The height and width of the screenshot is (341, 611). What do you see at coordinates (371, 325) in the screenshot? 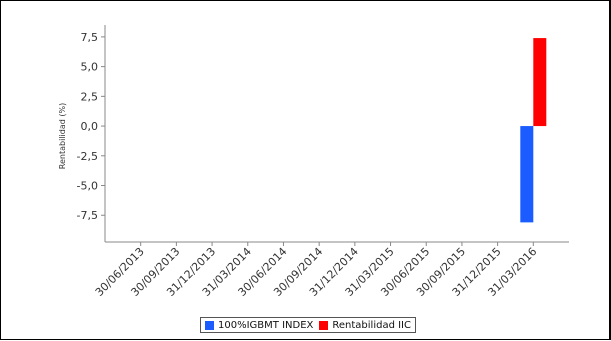
I see `legend-label-series-2: Rentabilidad IIC` at bounding box center [371, 325].